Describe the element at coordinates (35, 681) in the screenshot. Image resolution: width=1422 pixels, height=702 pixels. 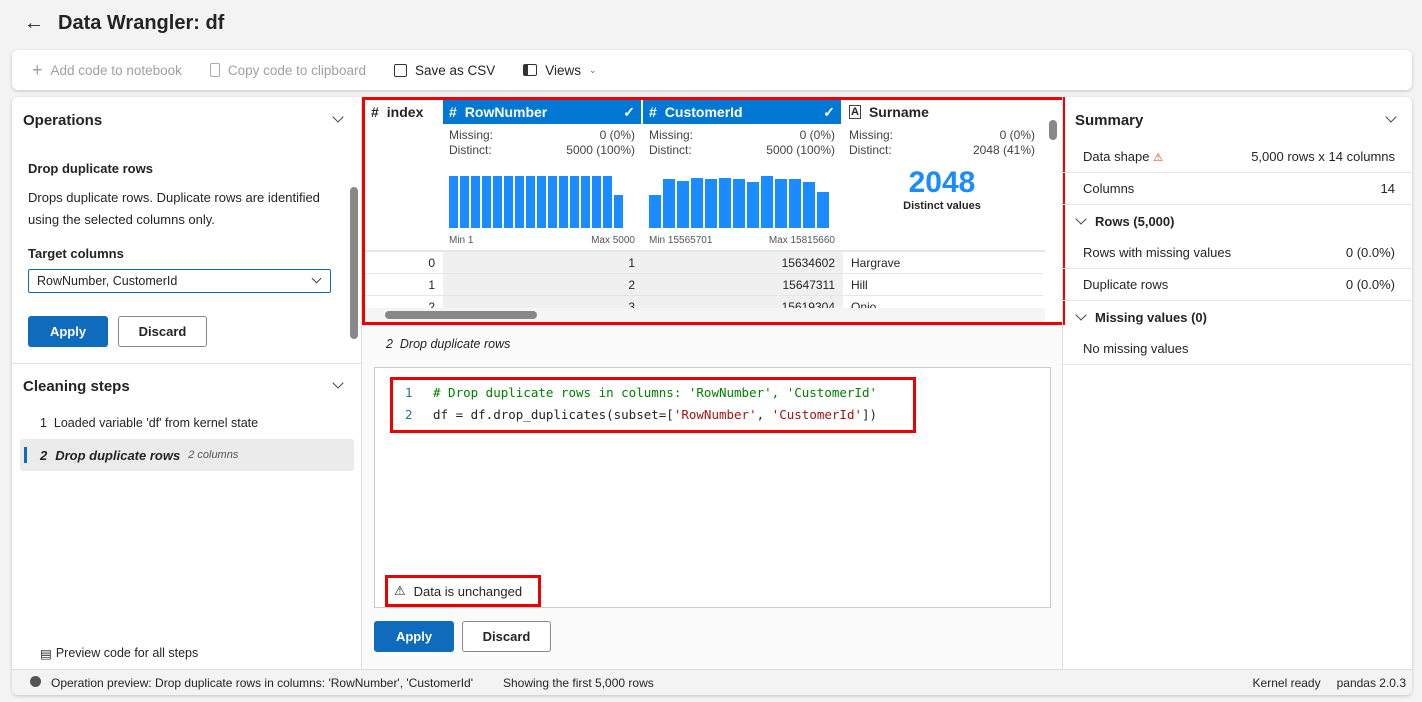
I see `info-icon` at that location.